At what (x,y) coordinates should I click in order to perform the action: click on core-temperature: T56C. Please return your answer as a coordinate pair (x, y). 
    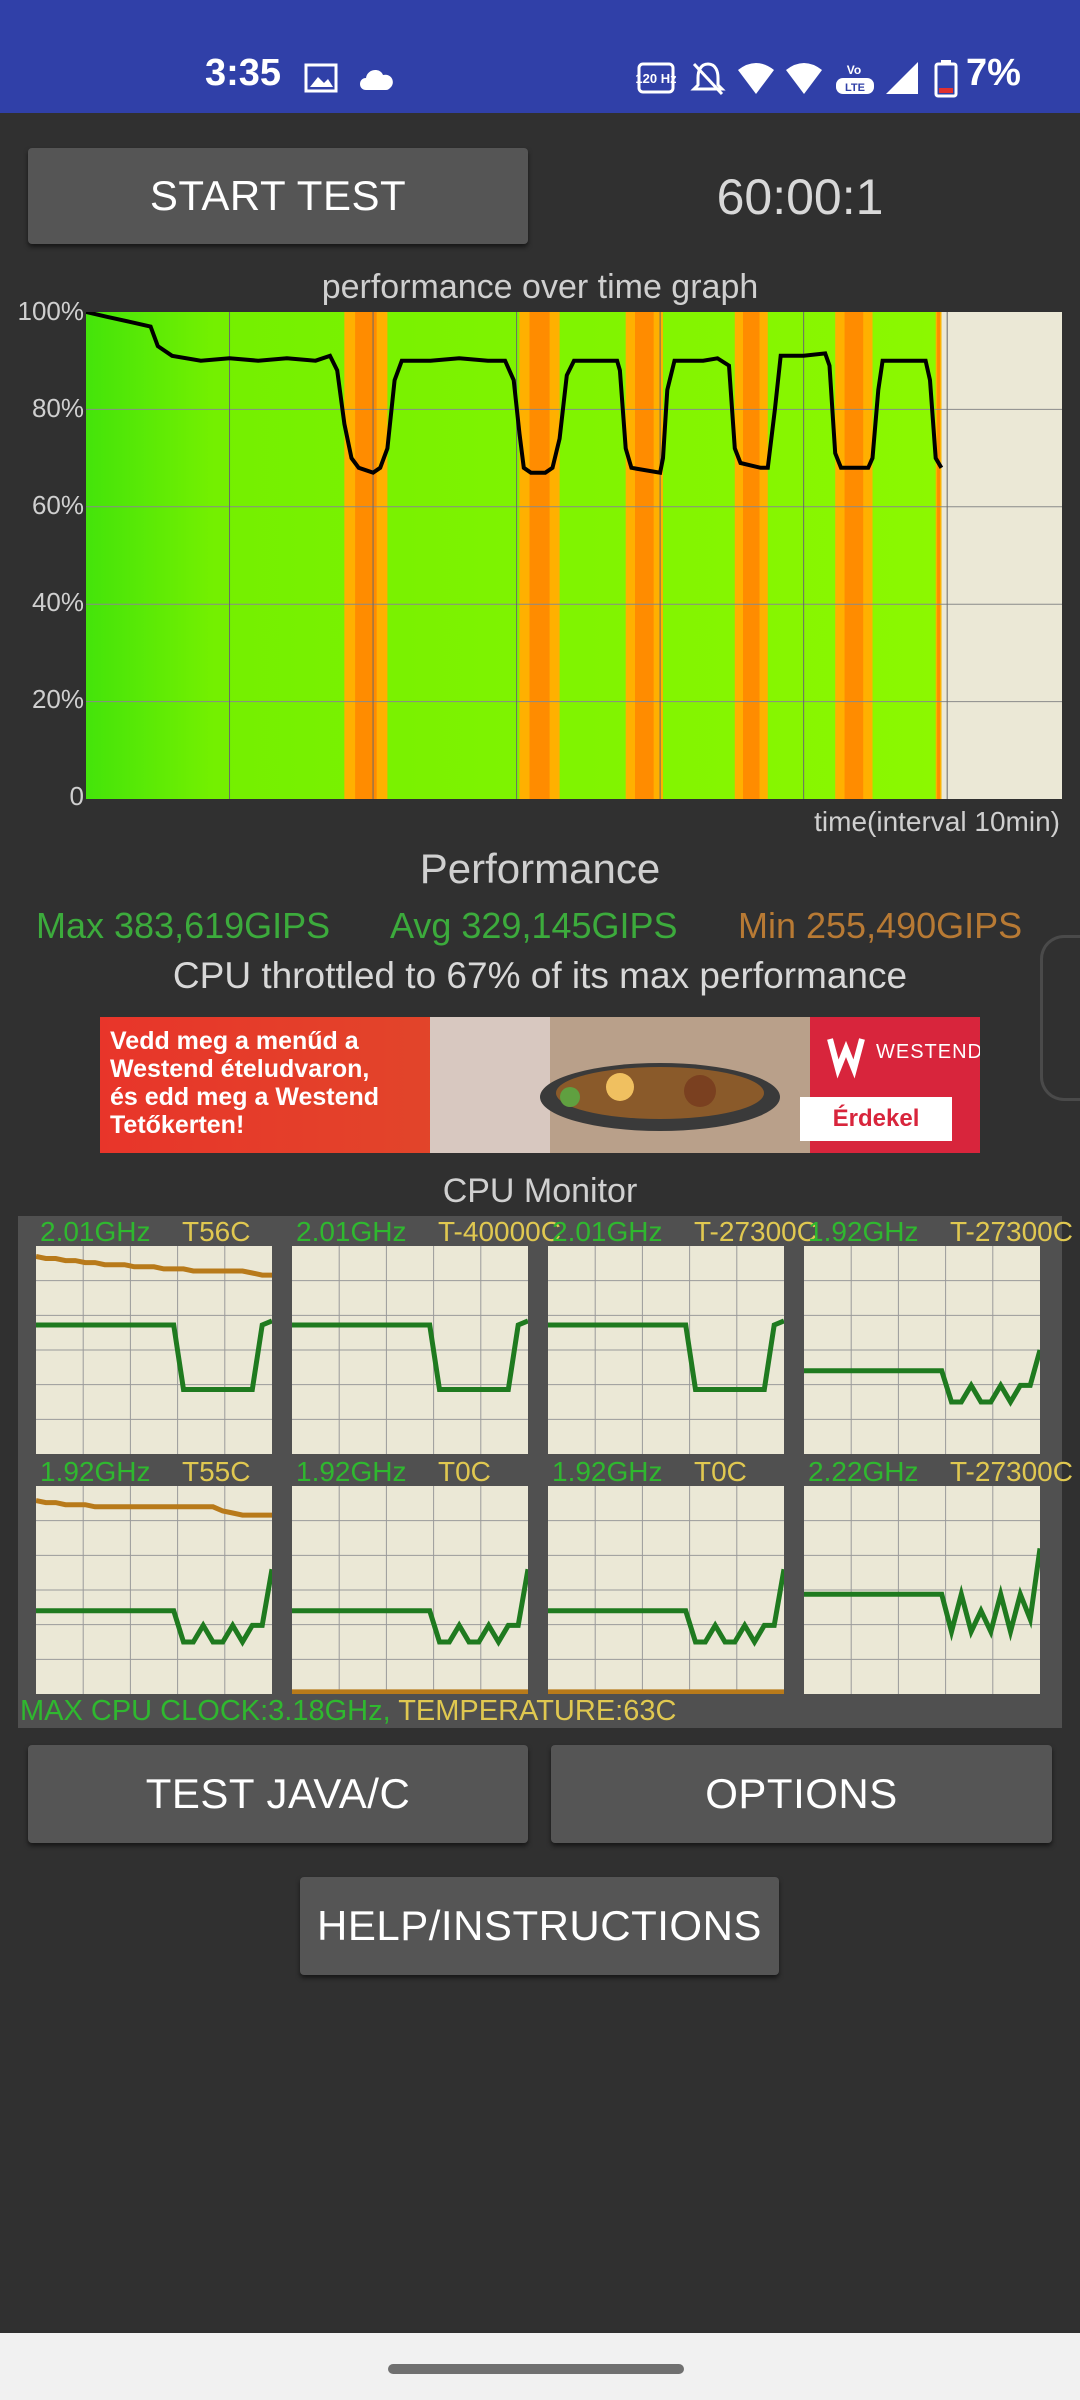
    Looking at the image, I should click on (216, 1231).